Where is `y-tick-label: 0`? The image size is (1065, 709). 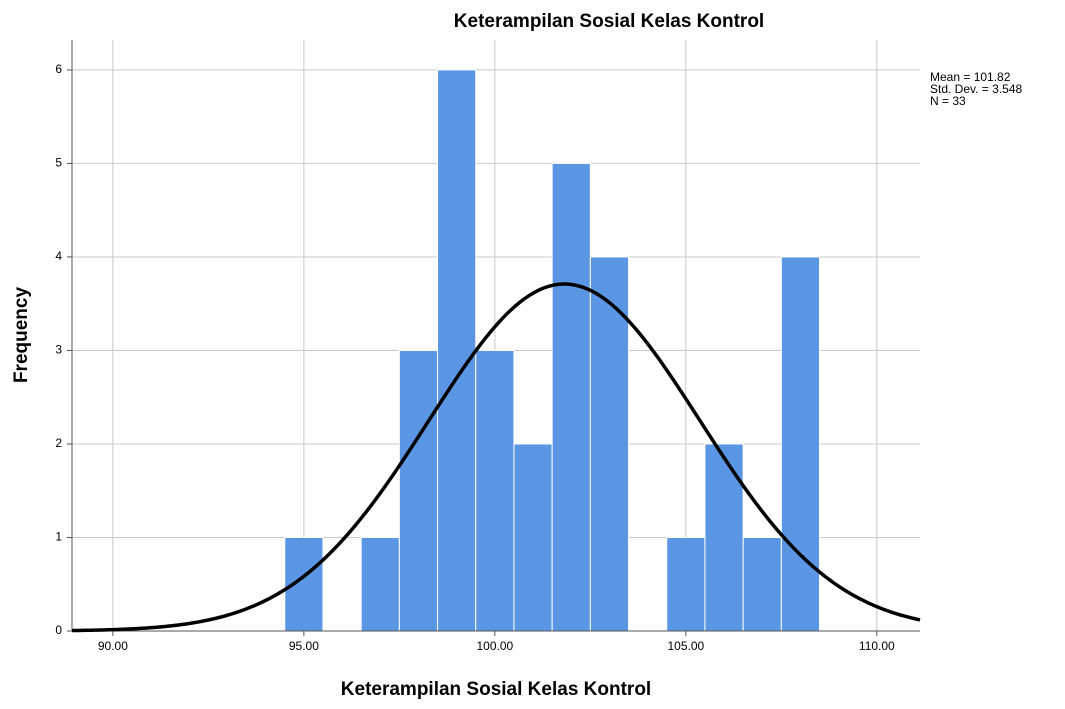 y-tick-label: 0 is located at coordinates (58, 630).